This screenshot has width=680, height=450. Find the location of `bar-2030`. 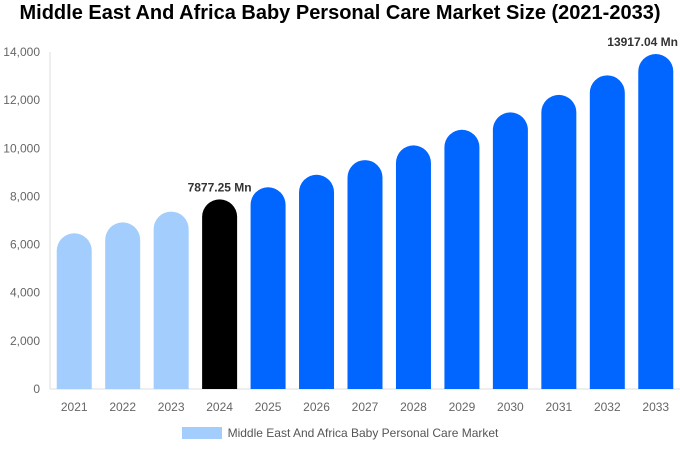

bar-2030 is located at coordinates (510, 251).